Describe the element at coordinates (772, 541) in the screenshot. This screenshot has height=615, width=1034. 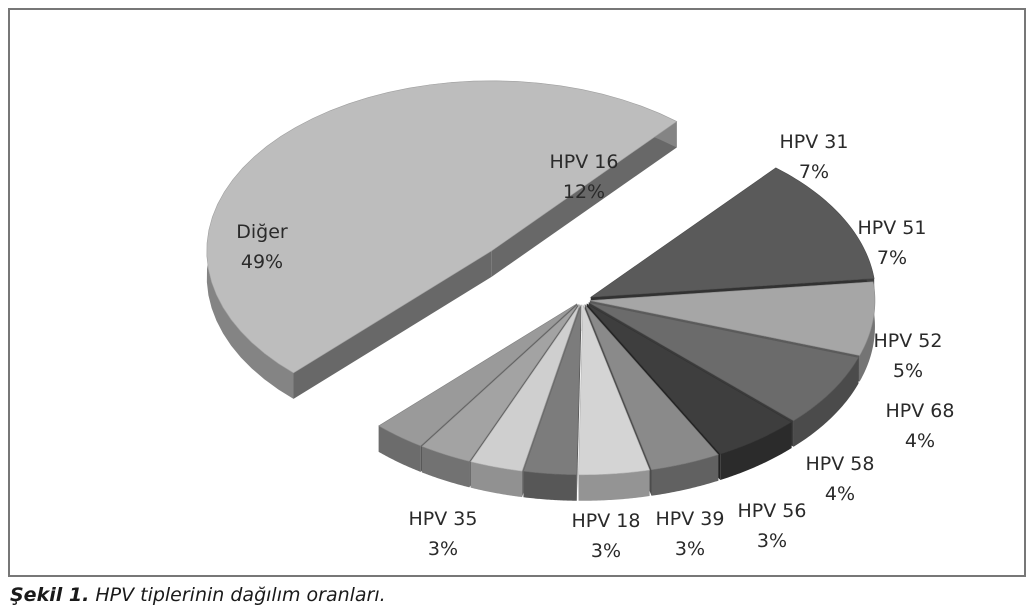
I see `slice-value-hpv-56: 3%` at that location.